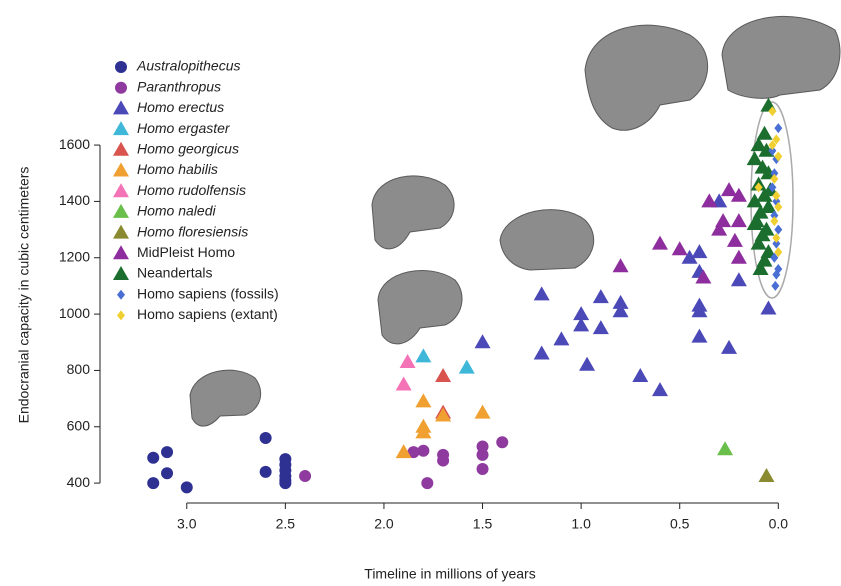  What do you see at coordinates (188, 149) in the screenshot?
I see `legend-label: Homo georgicus` at bounding box center [188, 149].